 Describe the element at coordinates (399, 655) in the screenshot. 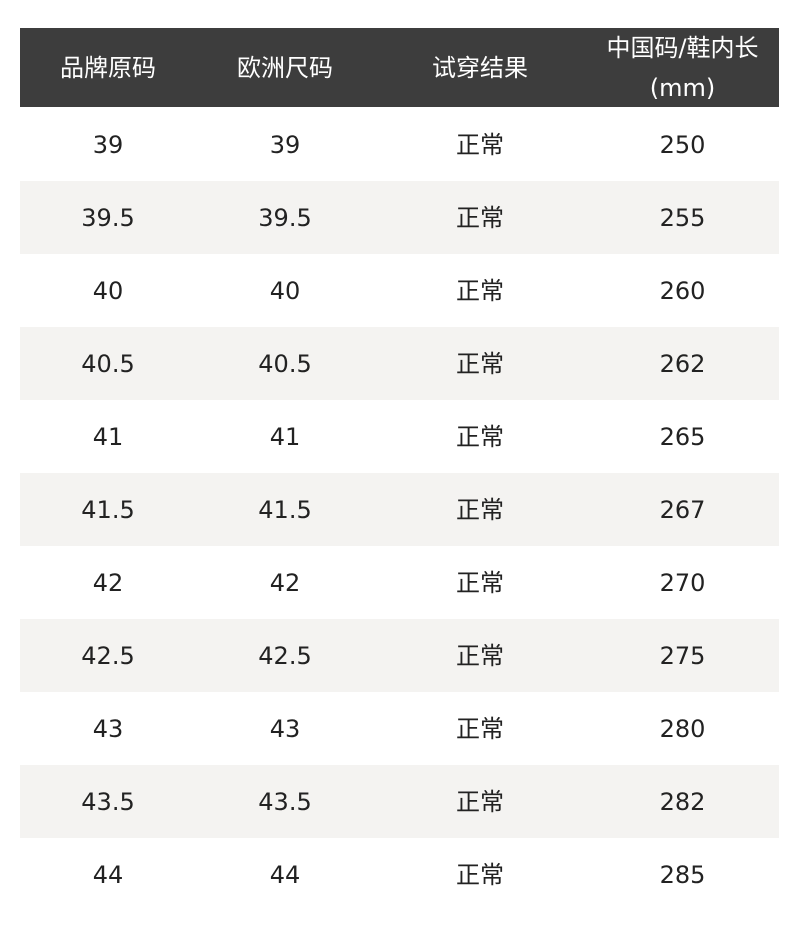

I see `table-row: 42.5 42.5 正常 275` at that location.